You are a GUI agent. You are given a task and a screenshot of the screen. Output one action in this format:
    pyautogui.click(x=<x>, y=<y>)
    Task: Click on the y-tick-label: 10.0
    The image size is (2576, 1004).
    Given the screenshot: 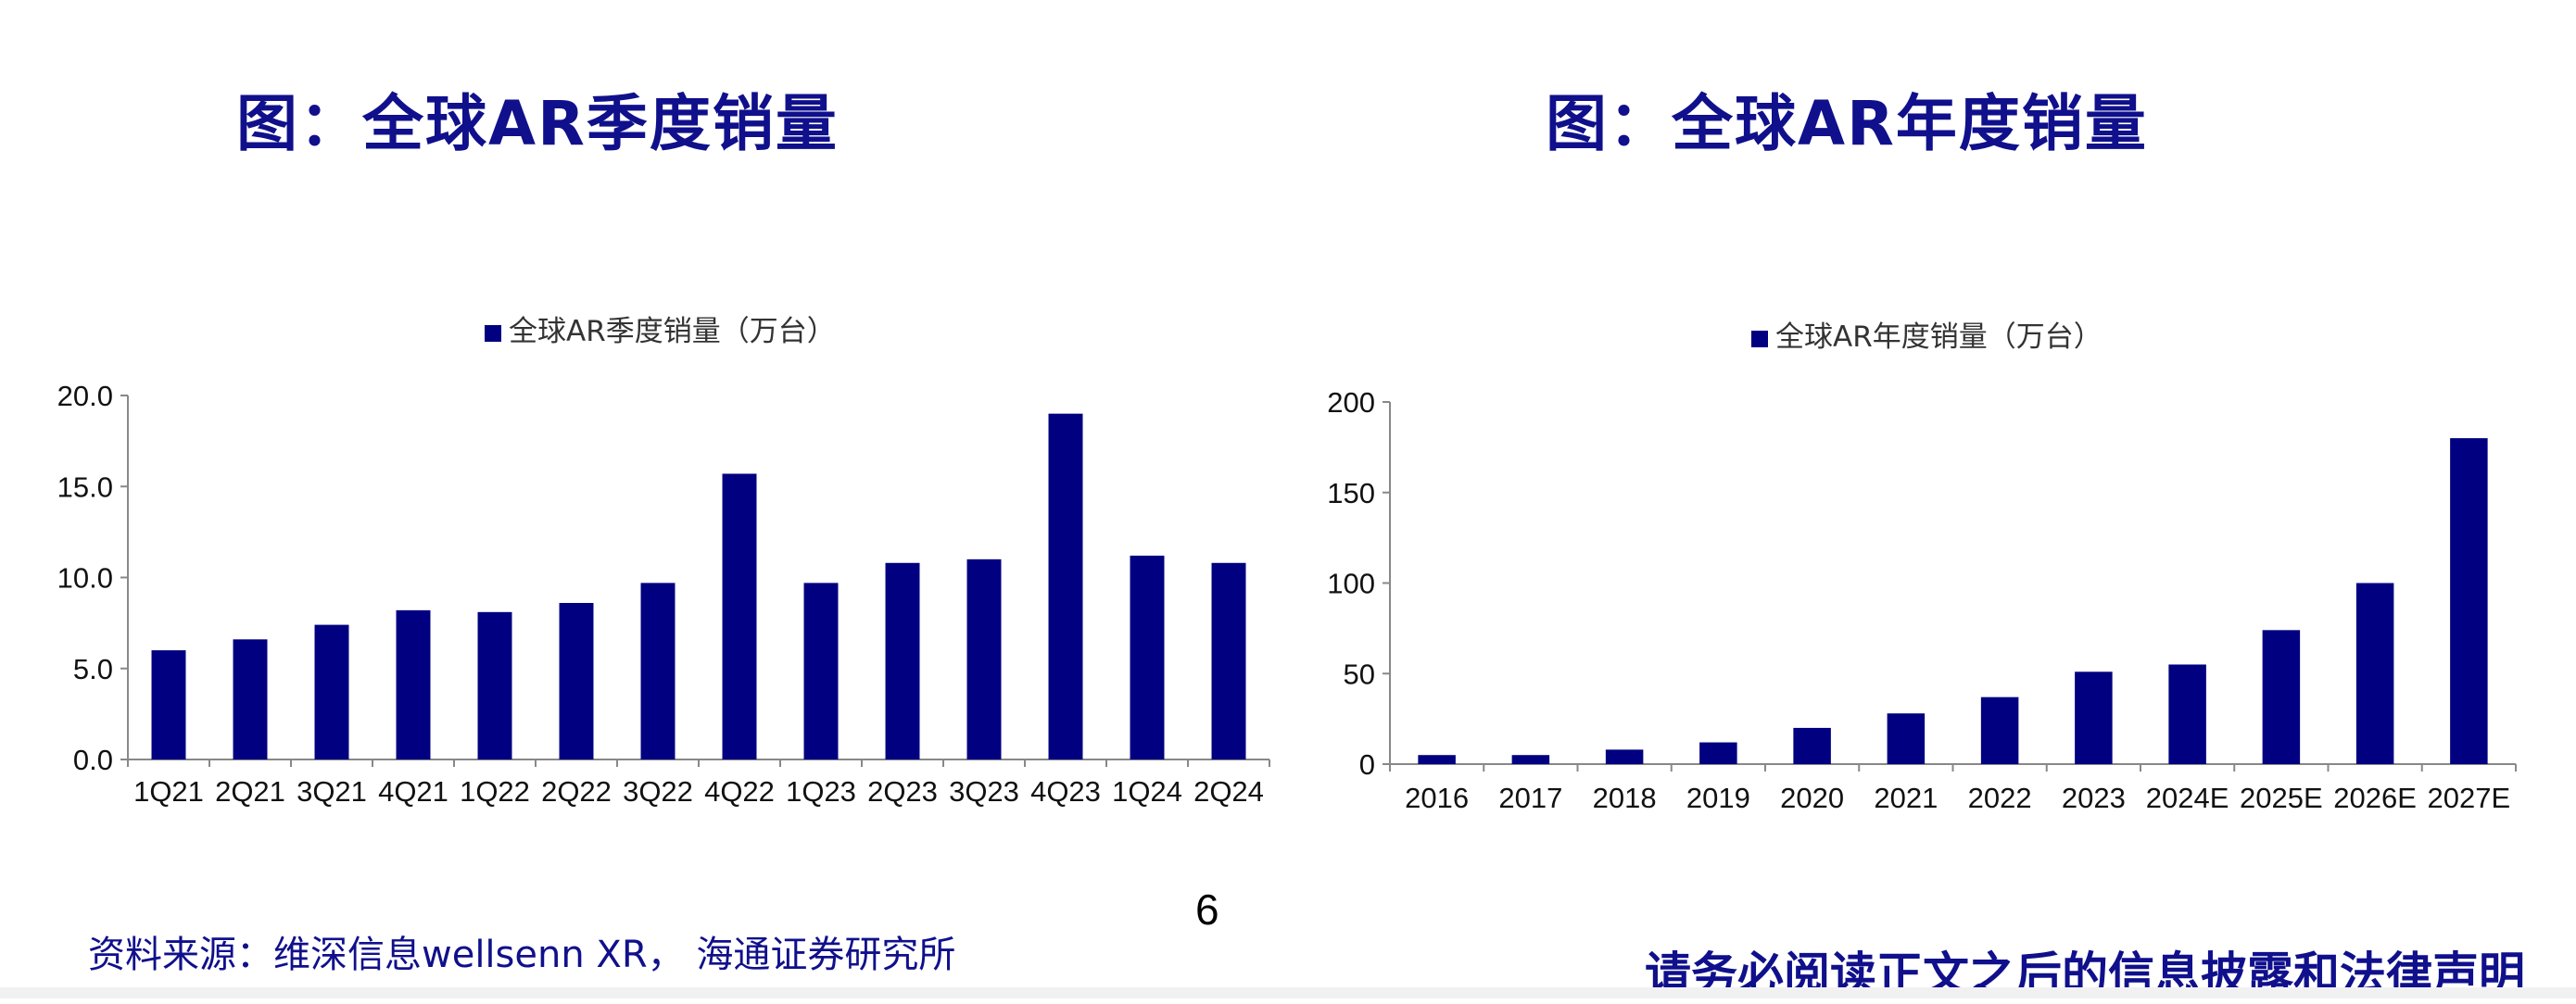 What is the action you would take?
    pyautogui.click(x=85, y=578)
    